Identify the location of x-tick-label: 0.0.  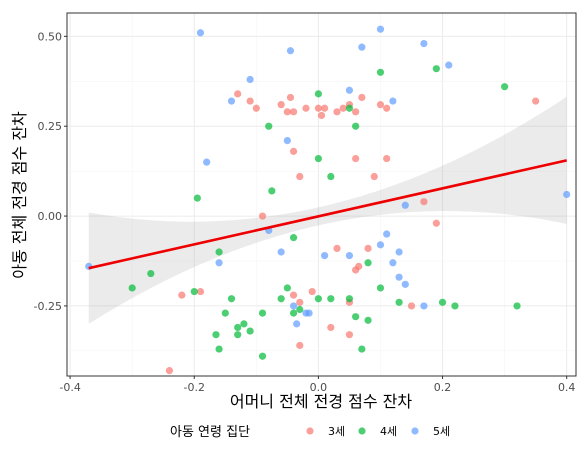
(319, 387).